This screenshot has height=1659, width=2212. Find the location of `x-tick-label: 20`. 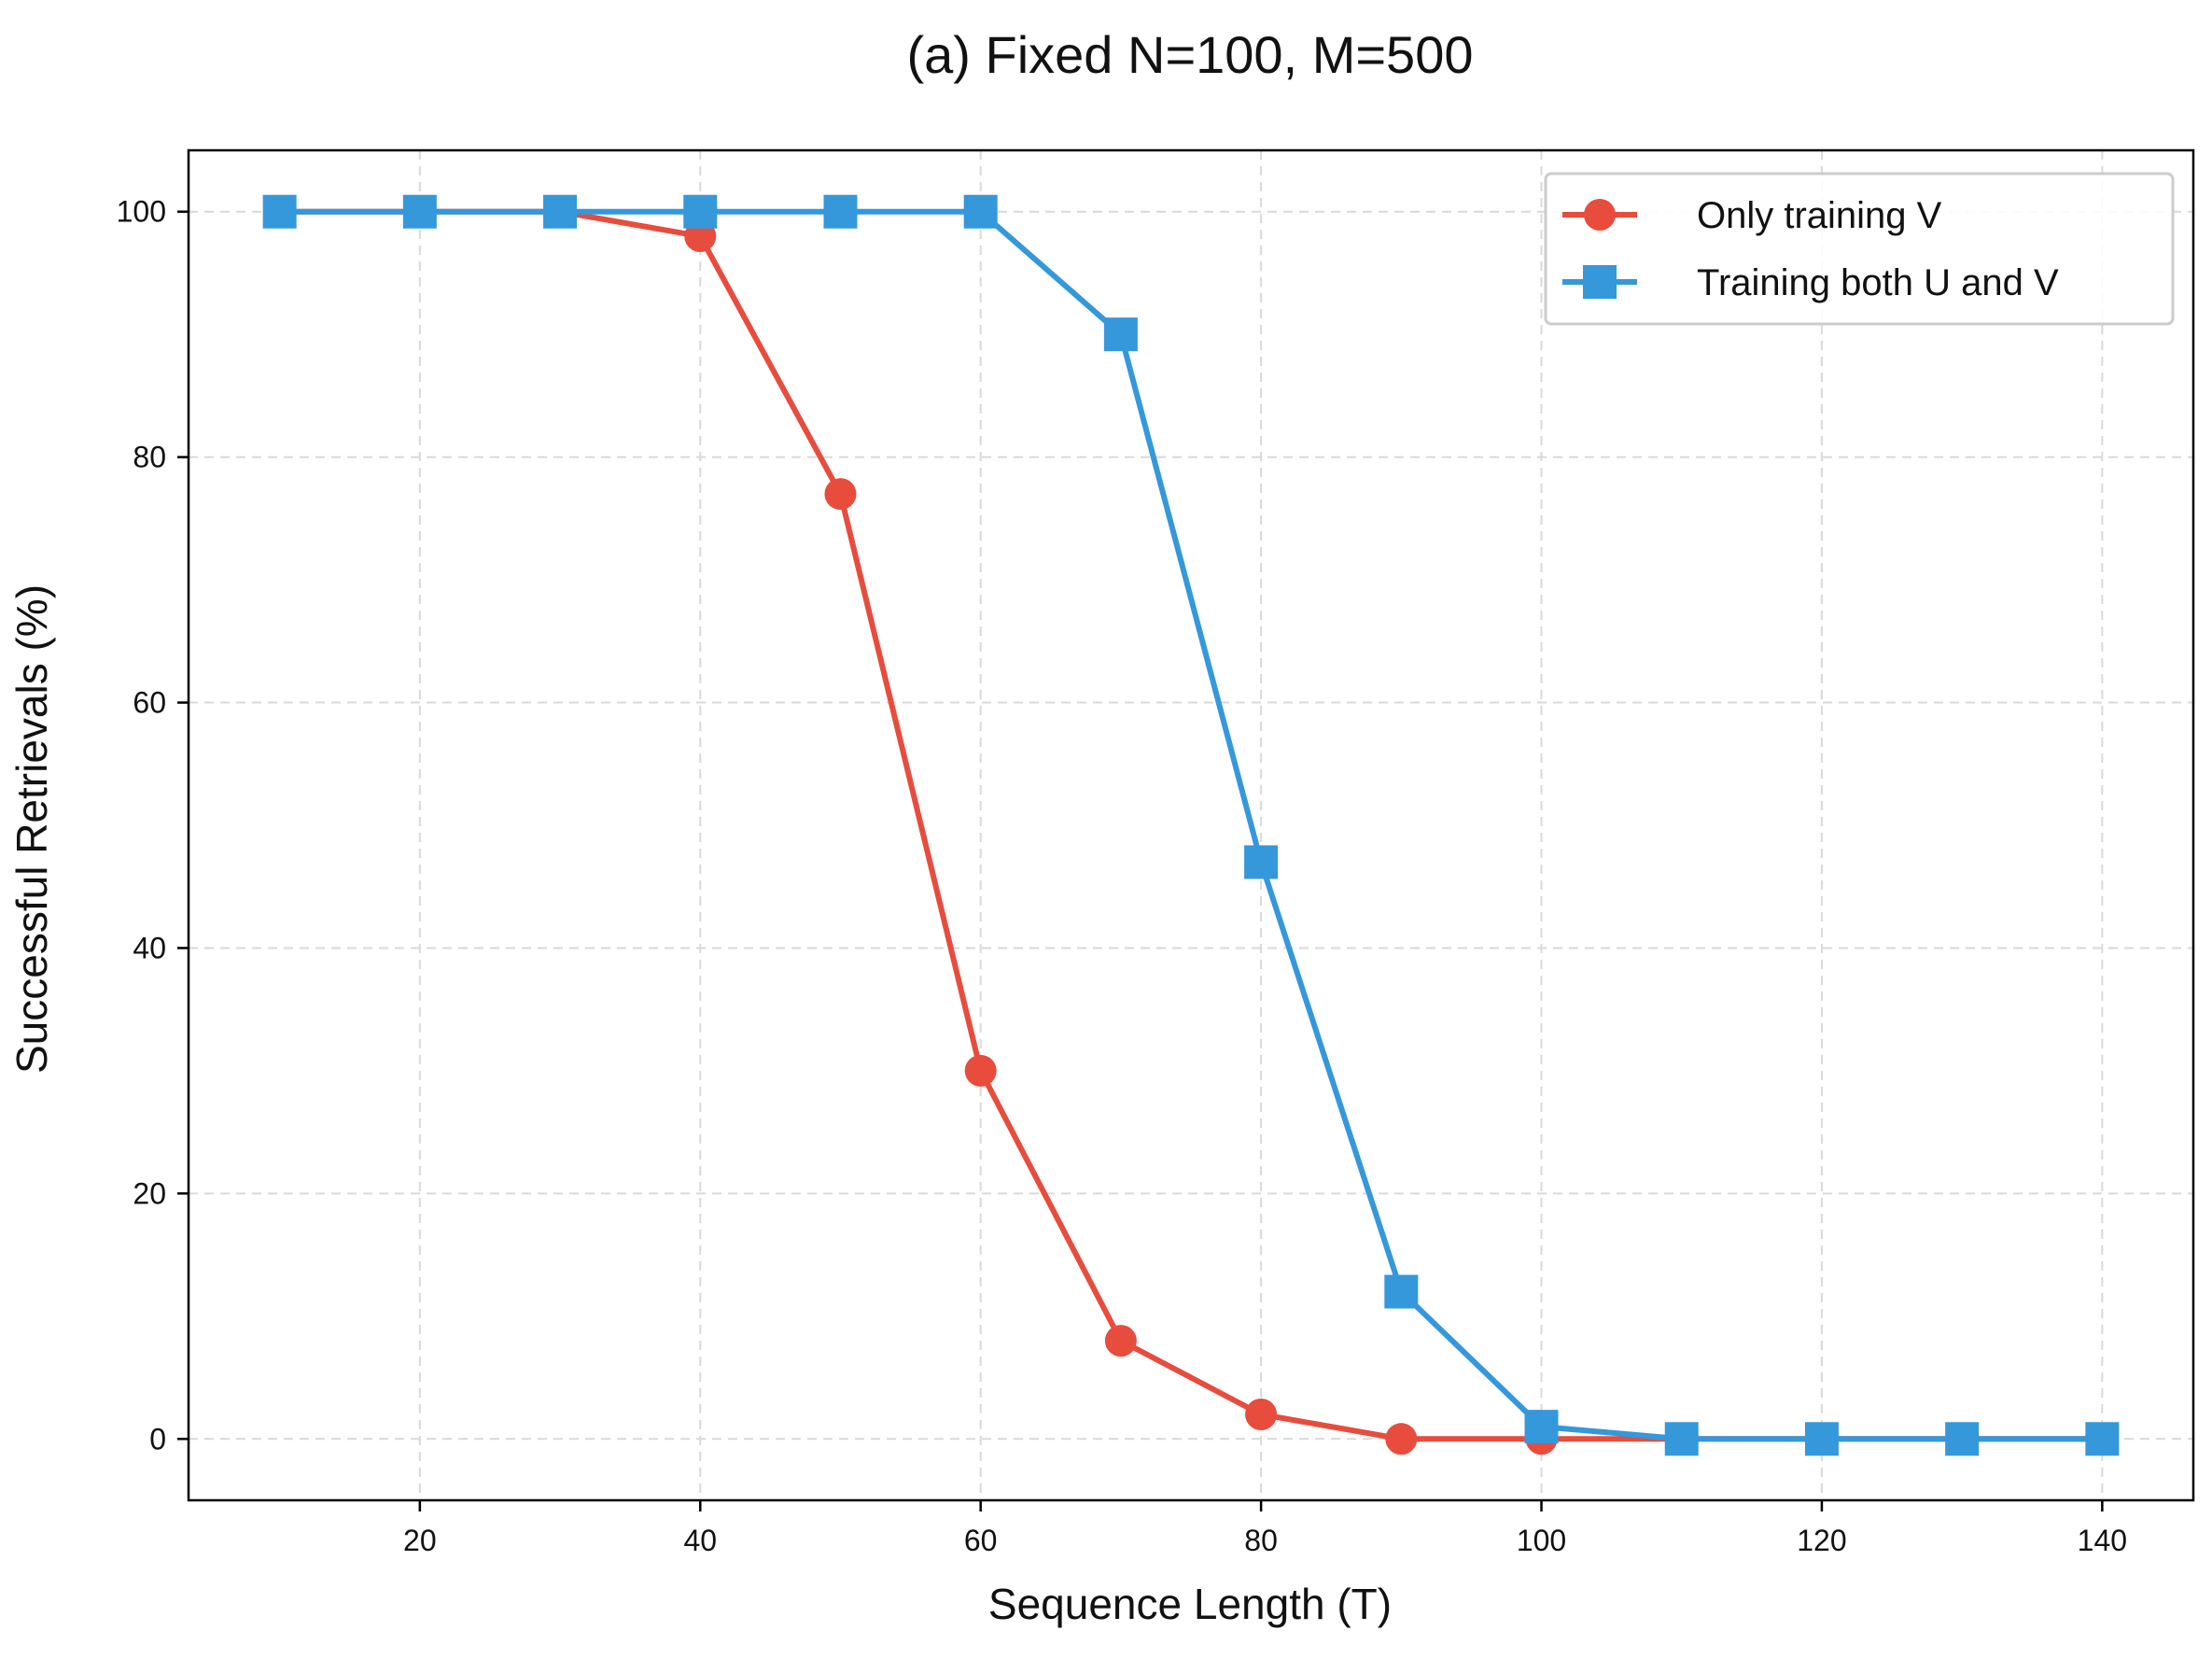

x-tick-label: 20 is located at coordinates (420, 1540).